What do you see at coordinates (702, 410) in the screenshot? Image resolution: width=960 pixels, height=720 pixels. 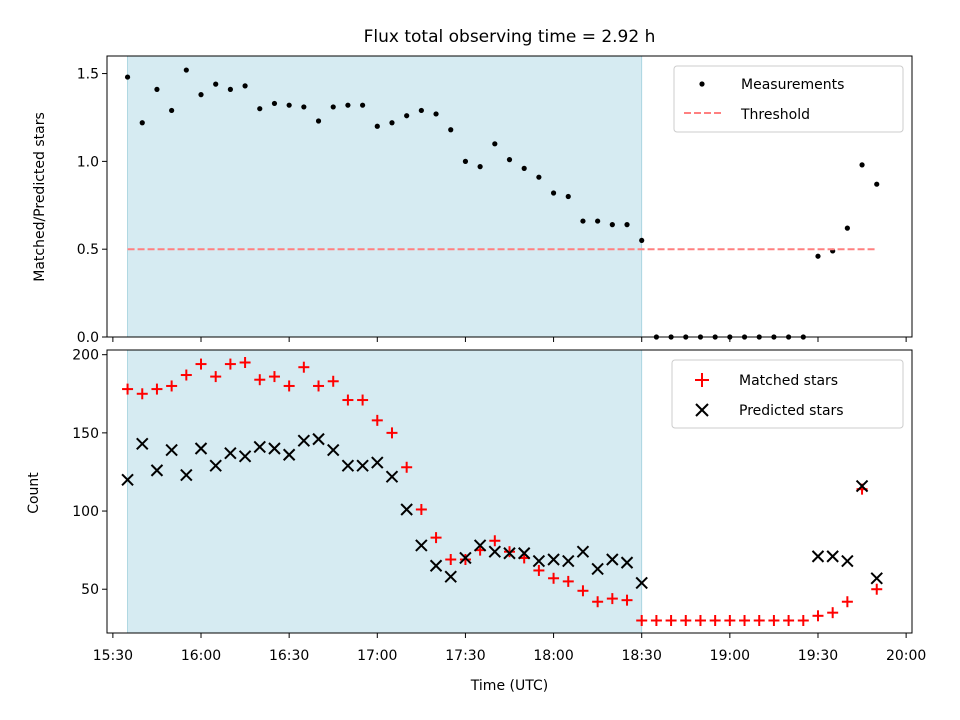 I see `predicted-legend-marker` at bounding box center [702, 410].